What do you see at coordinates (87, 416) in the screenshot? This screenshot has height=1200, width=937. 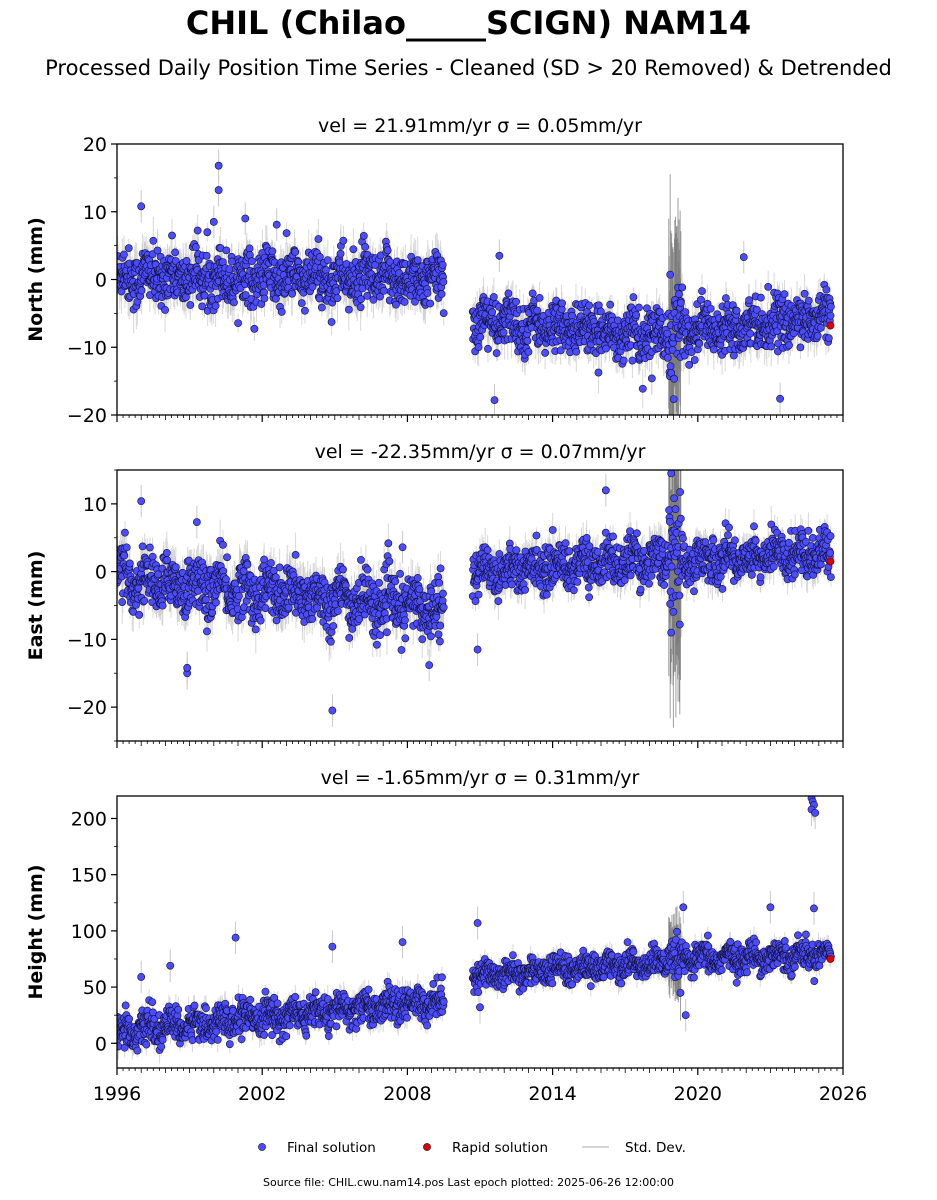 I see `y-tick-label: −20` at bounding box center [87, 416].